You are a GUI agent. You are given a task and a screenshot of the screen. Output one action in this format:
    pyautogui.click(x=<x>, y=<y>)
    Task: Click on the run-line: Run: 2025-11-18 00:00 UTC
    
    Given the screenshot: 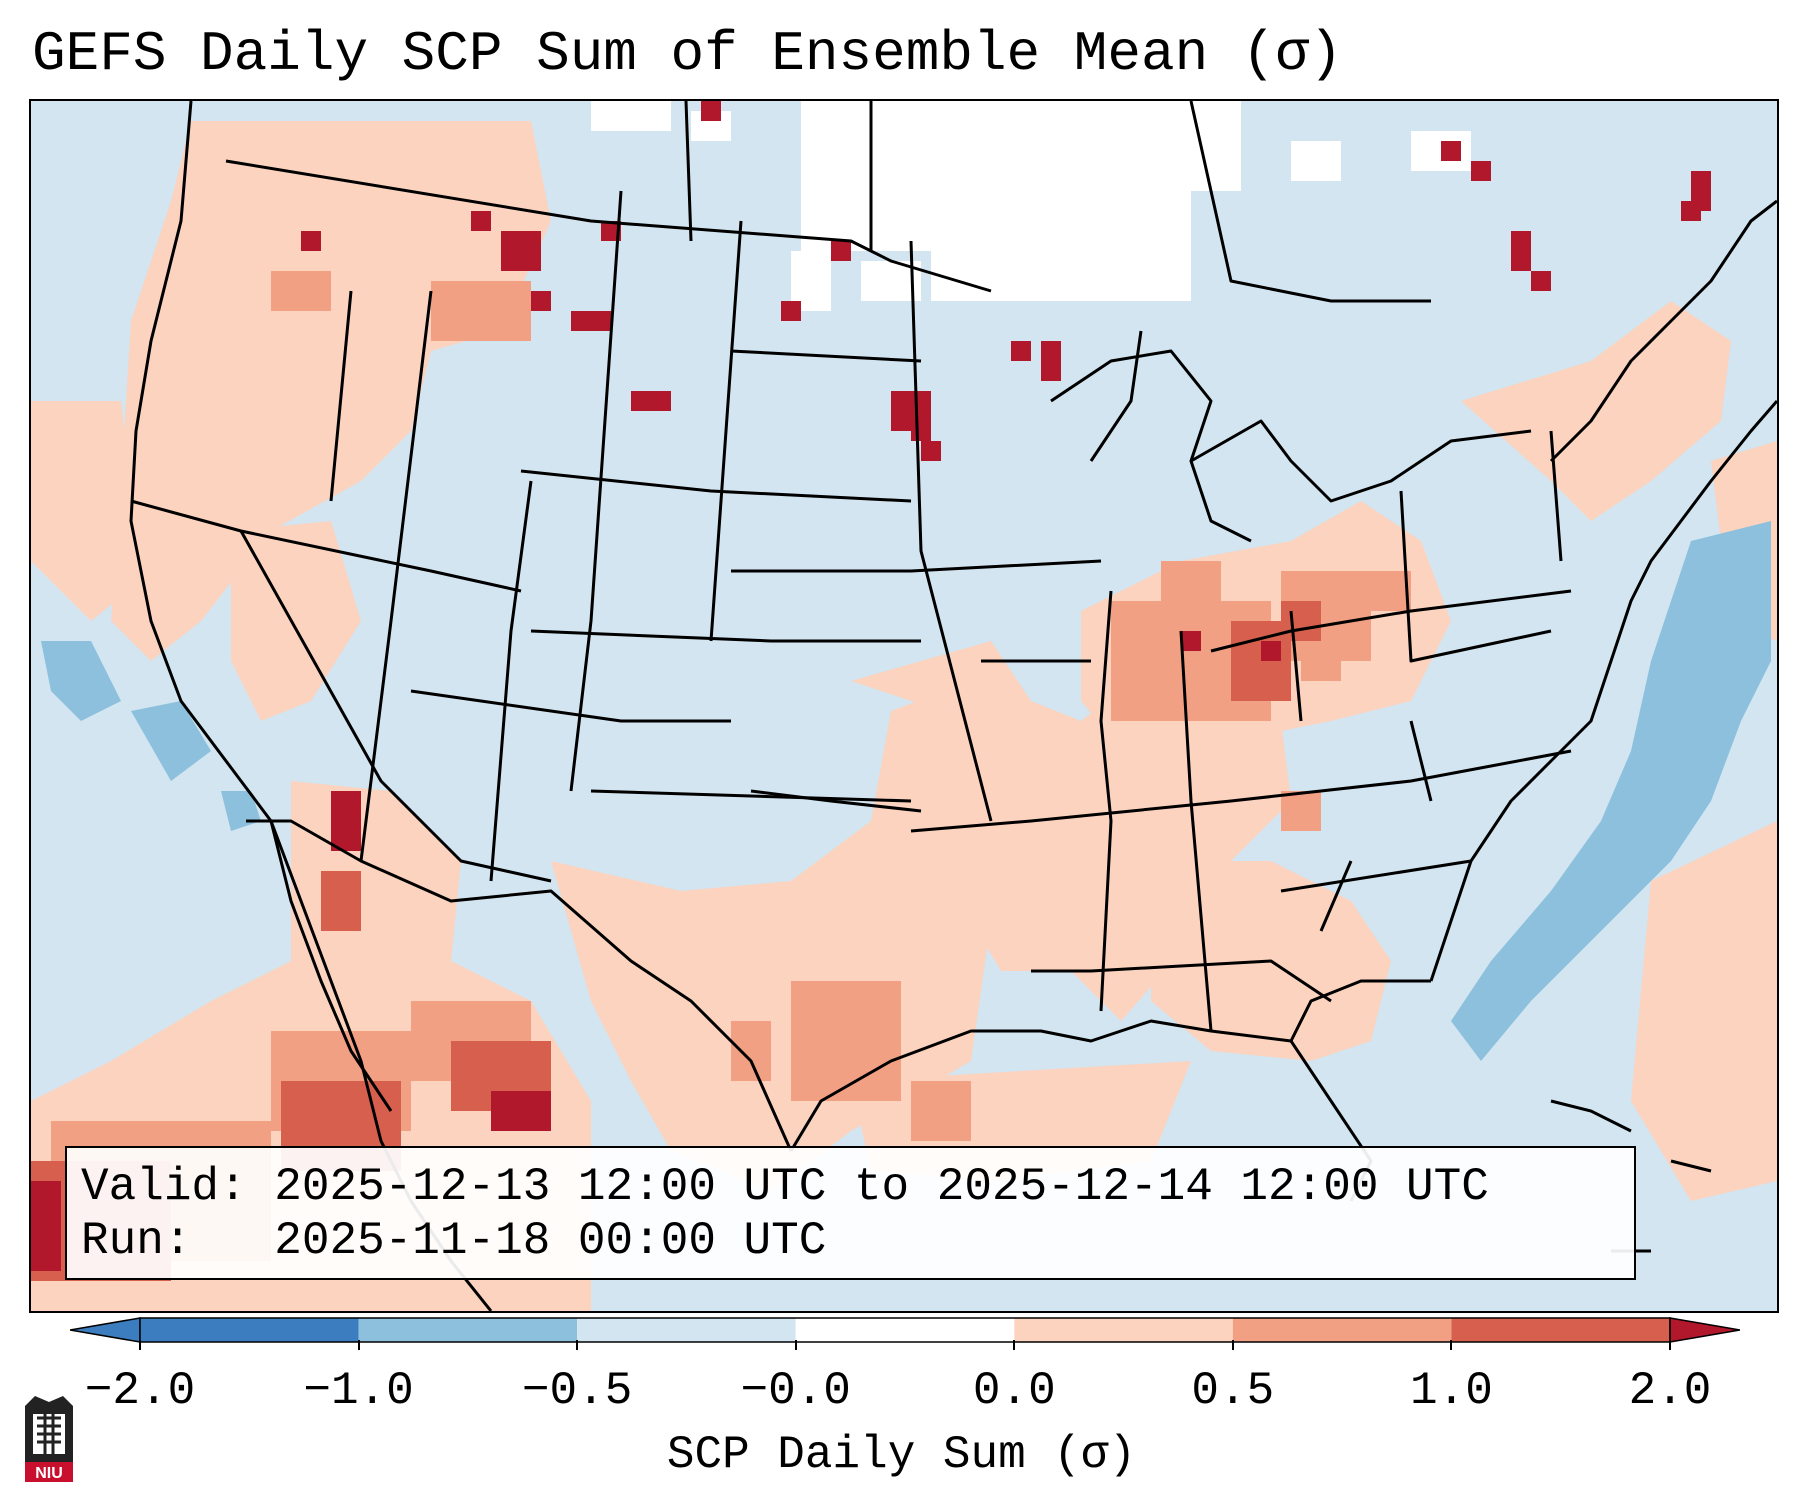 What is the action you would take?
    pyautogui.click(x=850, y=1241)
    